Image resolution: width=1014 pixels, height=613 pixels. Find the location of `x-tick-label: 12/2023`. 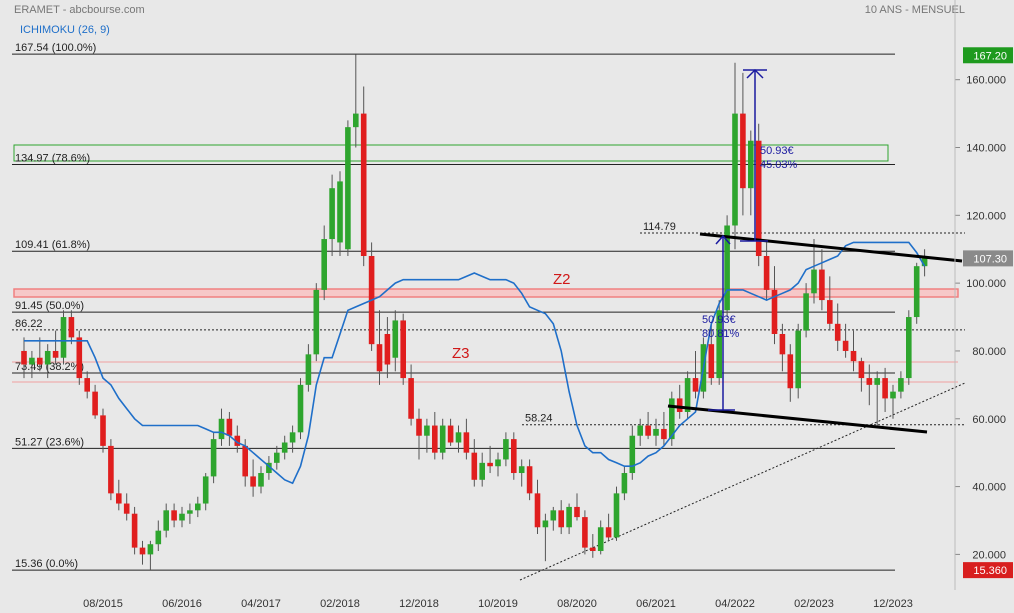

x-tick-label: 12/2023 is located at coordinates (893, 604).